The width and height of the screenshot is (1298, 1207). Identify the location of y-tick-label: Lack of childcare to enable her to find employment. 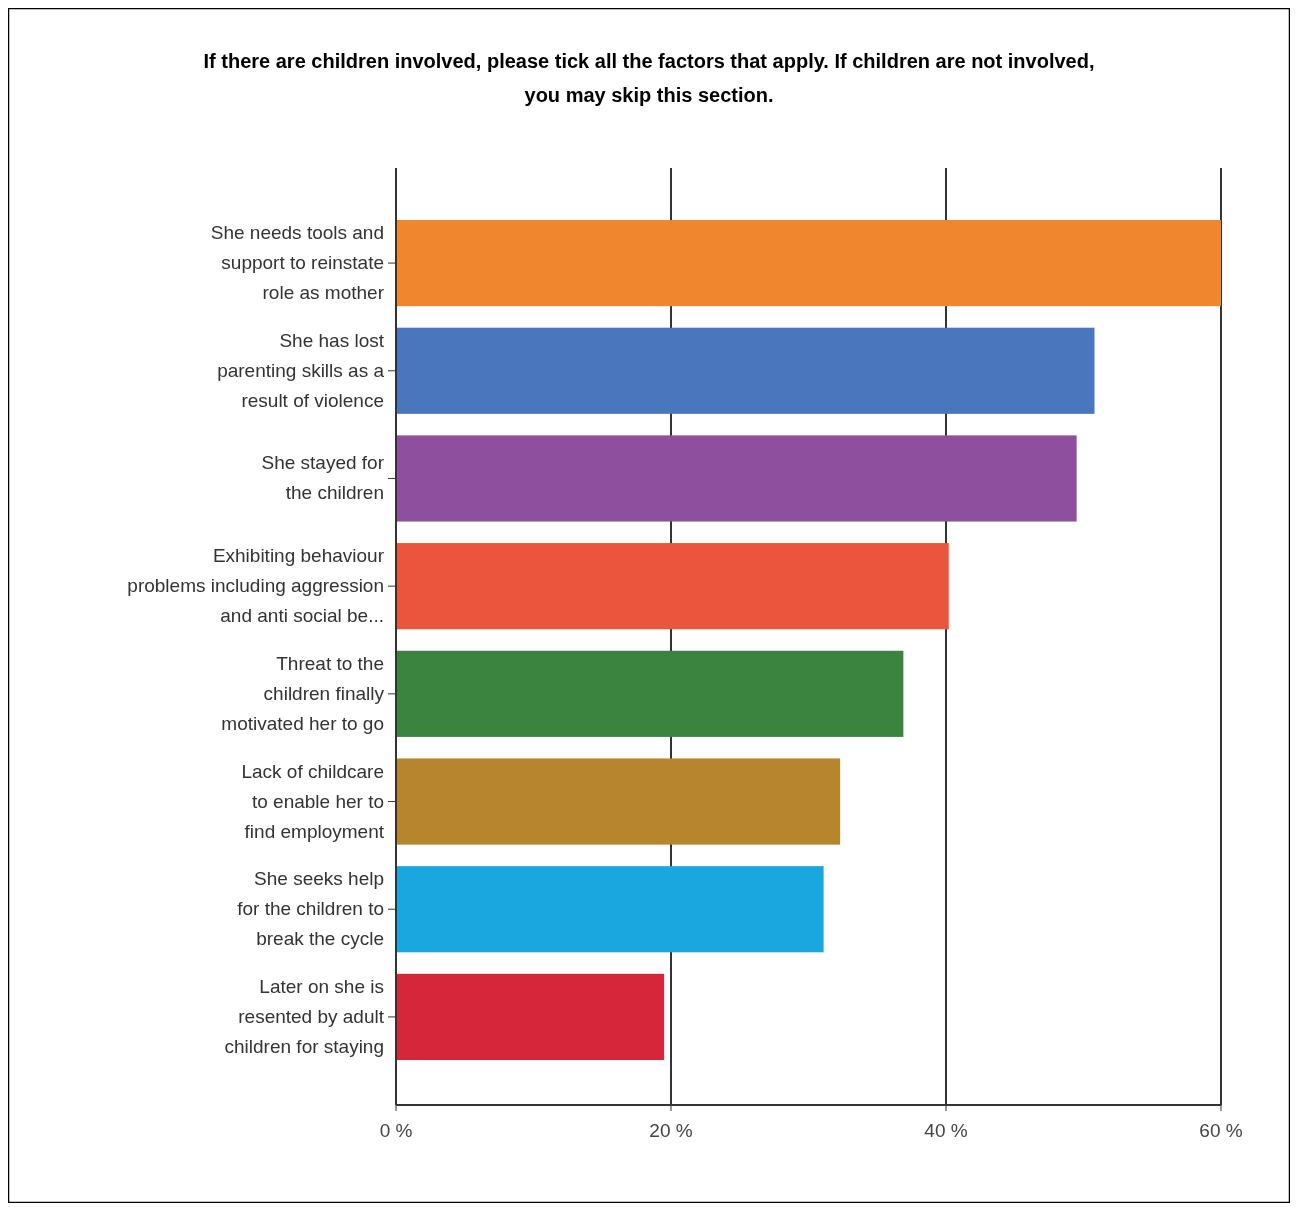
(313, 801).